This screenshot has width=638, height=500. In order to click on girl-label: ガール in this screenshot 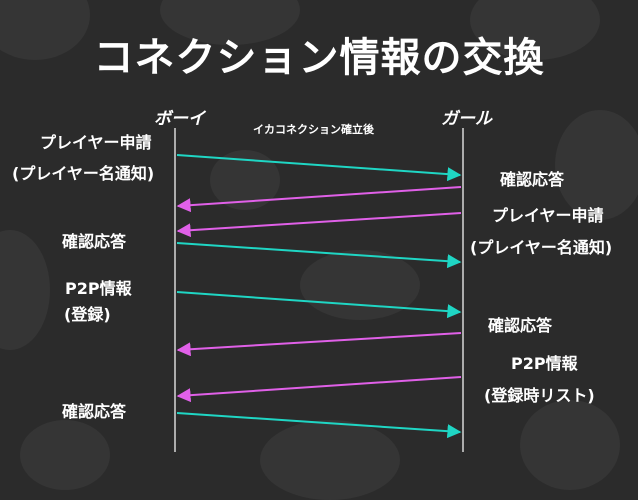, I will do `click(466, 119)`.